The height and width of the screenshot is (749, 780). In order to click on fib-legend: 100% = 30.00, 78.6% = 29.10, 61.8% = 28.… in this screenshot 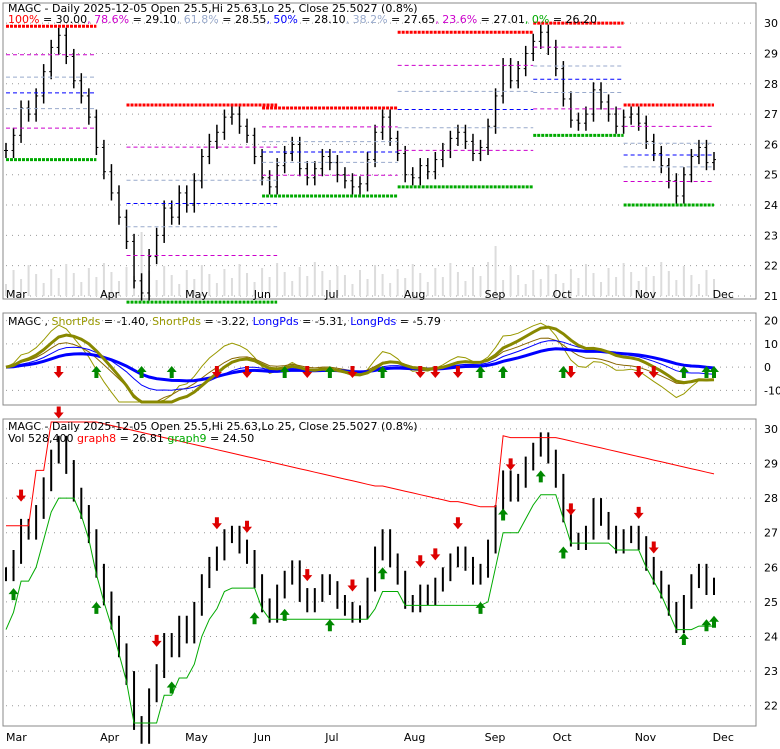, I will do `click(302, 19)`.